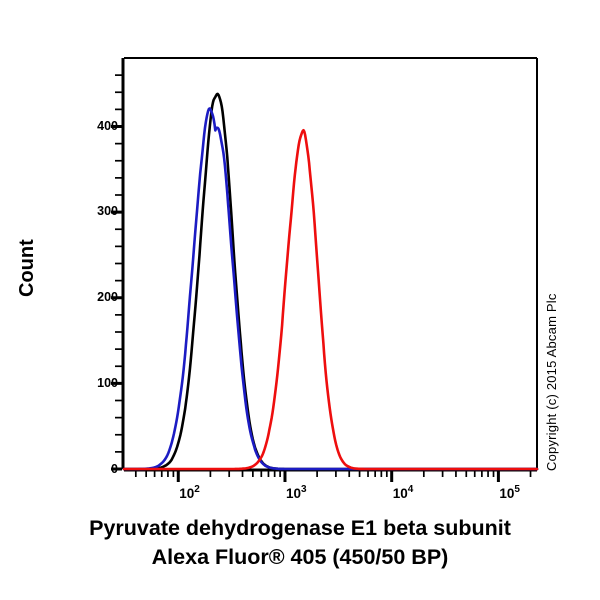  What do you see at coordinates (197, 489) in the screenshot?
I see `x-tick-exponent: 2` at bounding box center [197, 489].